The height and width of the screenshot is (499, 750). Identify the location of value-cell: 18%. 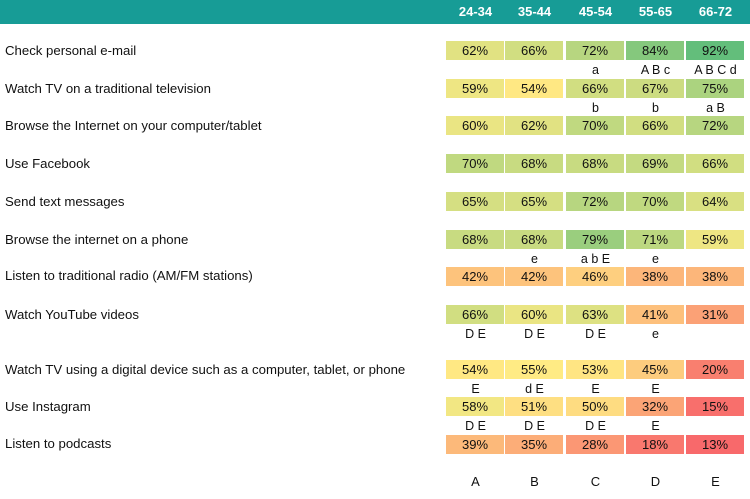
(655, 444).